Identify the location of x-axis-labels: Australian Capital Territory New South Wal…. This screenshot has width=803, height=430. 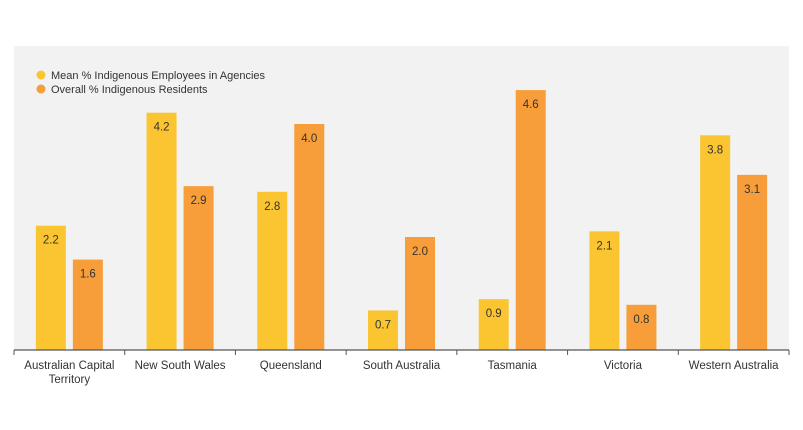
(401, 373).